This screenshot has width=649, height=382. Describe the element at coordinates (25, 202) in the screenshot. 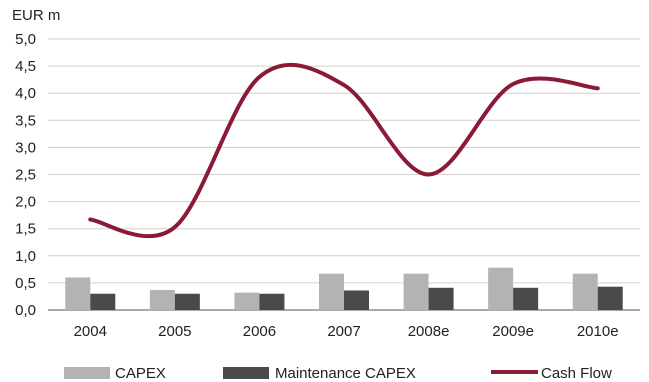

I see `y-tick-label: 2,0` at that location.